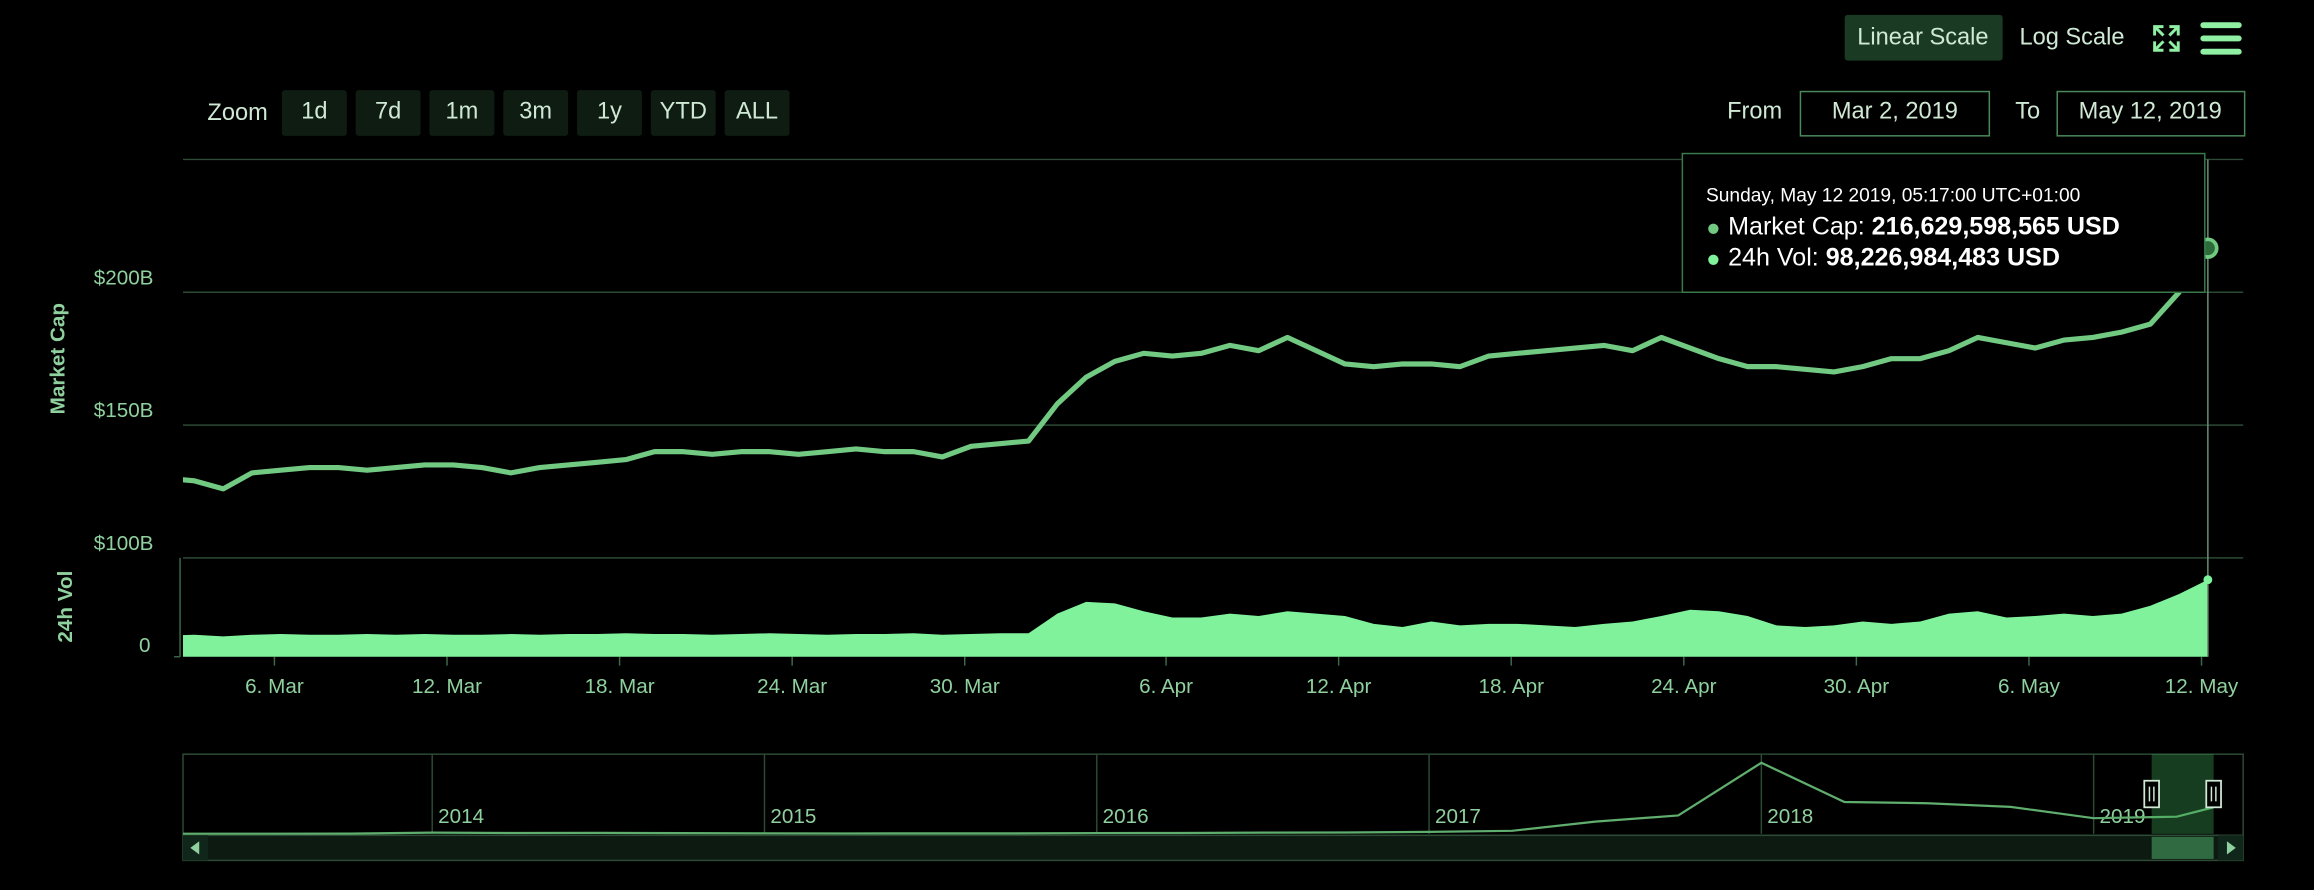 This screenshot has width=2314, height=890. What do you see at coordinates (57, 358) in the screenshot?
I see `y-axis-title: Market Cap` at bounding box center [57, 358].